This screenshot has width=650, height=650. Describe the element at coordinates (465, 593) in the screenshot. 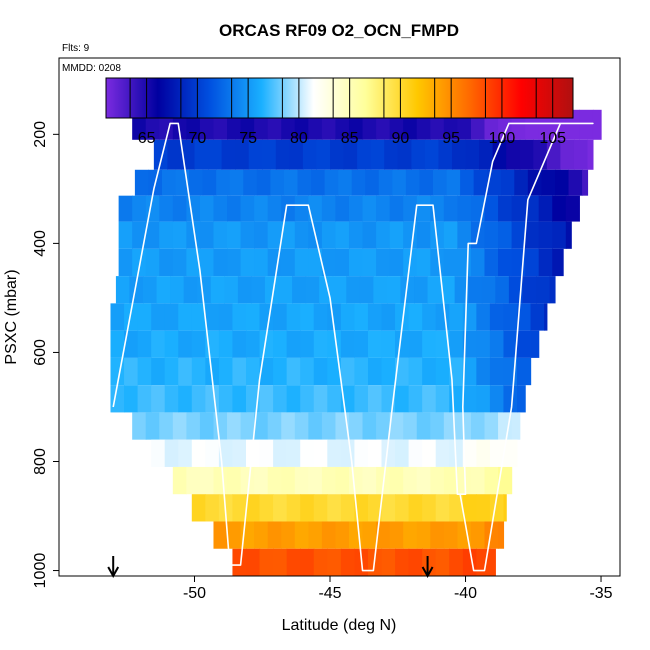

I see `x-tick-label: -40` at that location.